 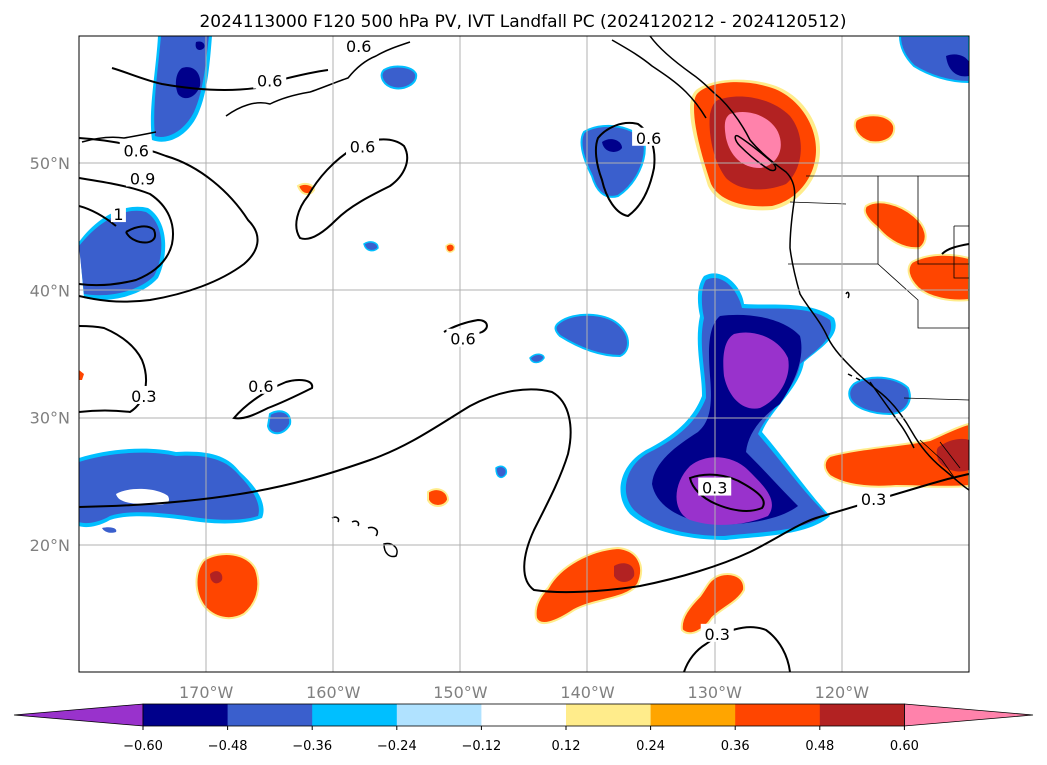 What do you see at coordinates (78, 715) in the screenshot?
I see `colorbar-extend-min` at bounding box center [78, 715].